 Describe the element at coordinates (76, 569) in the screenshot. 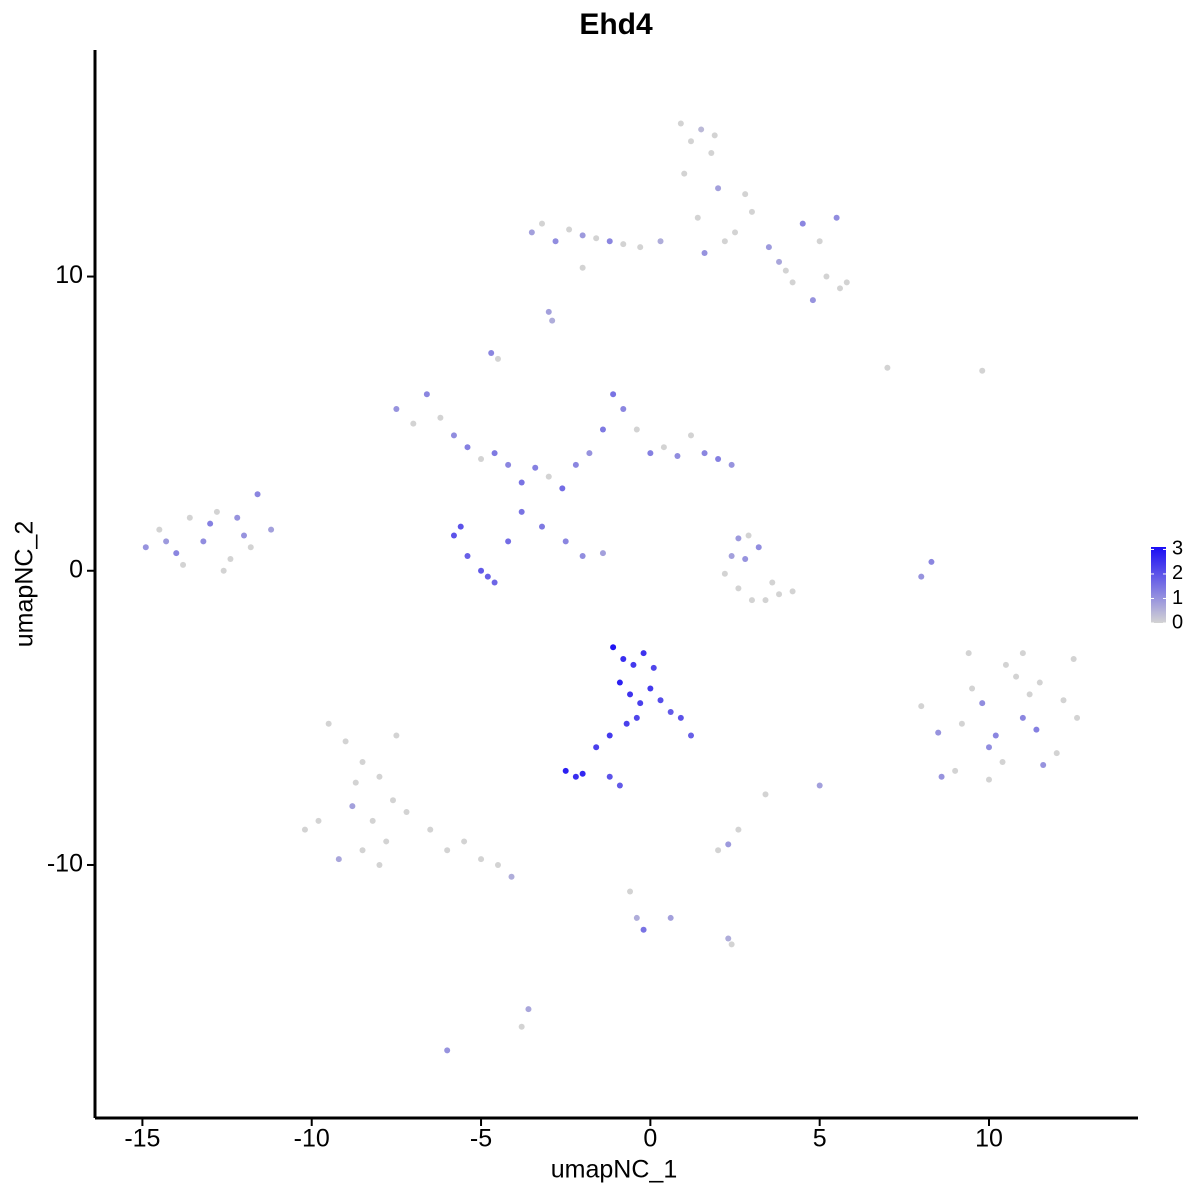

I see `y-tick-label: 0` at that location.